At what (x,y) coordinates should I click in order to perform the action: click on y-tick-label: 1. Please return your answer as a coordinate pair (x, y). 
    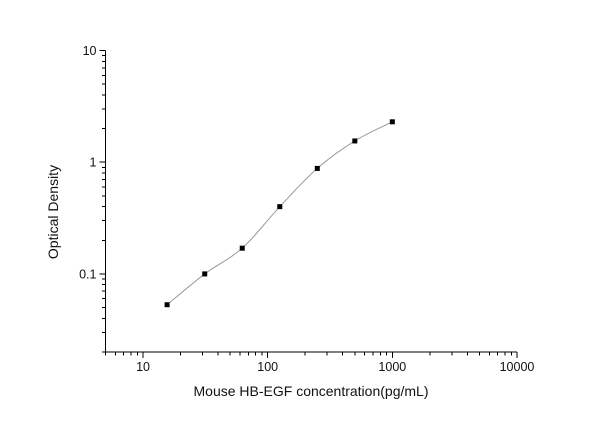
    Looking at the image, I should click on (93, 163).